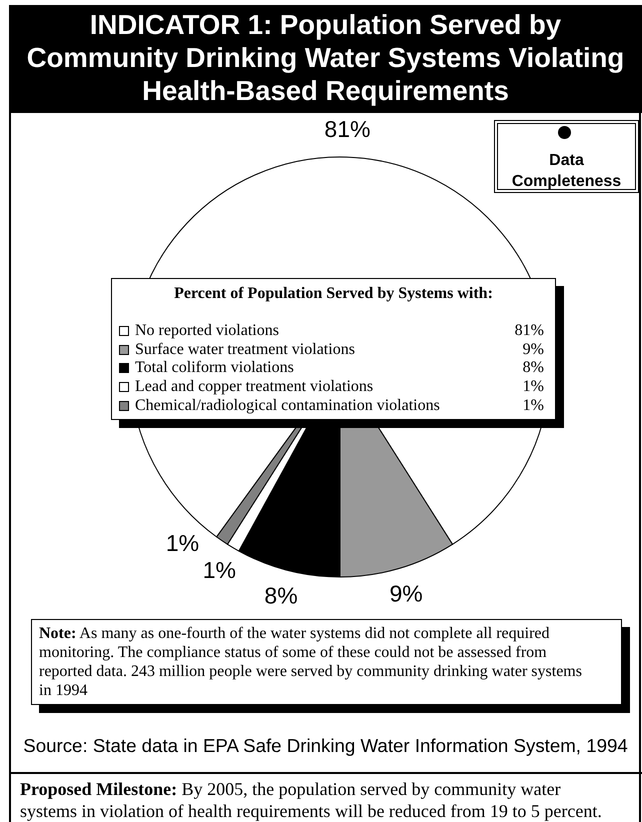  What do you see at coordinates (347, 129) in the screenshot?
I see `data-label: 81%` at bounding box center [347, 129].